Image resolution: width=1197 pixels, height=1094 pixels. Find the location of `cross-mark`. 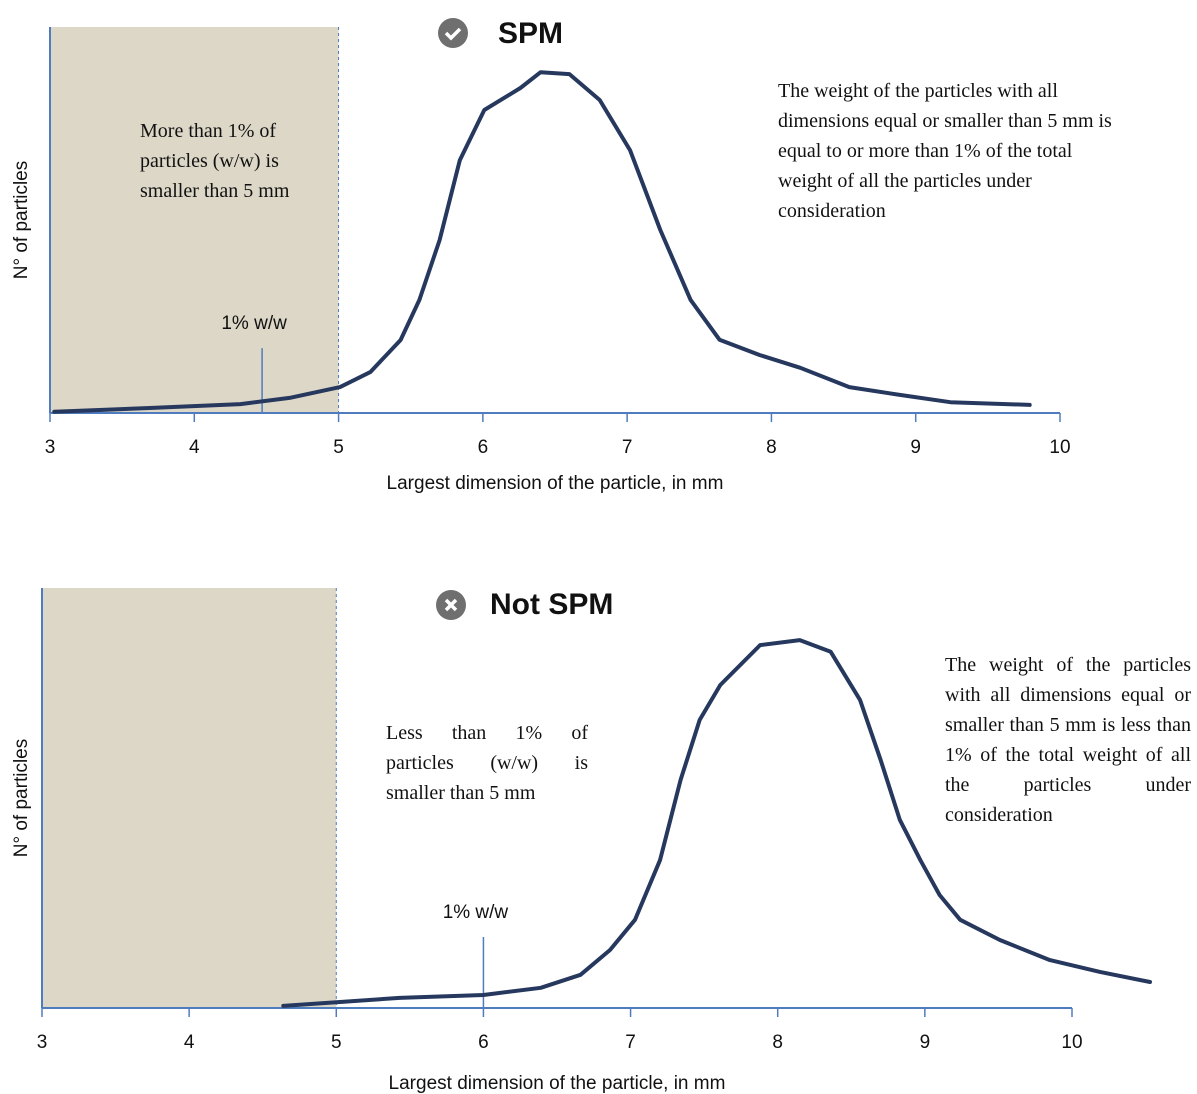

cross-mark is located at coordinates (451, 605).